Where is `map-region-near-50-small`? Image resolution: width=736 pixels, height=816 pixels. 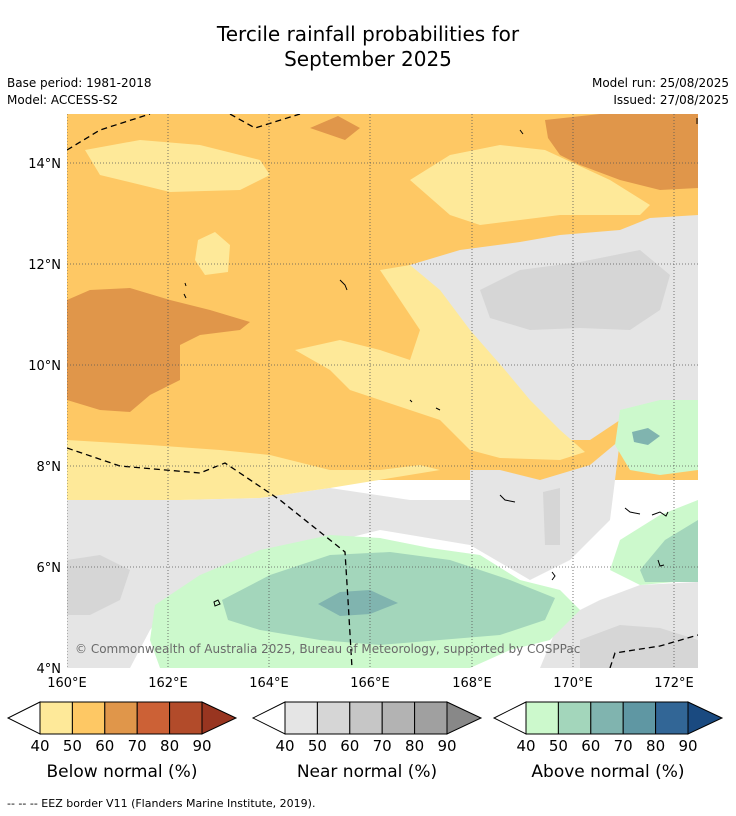 map-region-near-50-small is located at coordinates (551, 516).